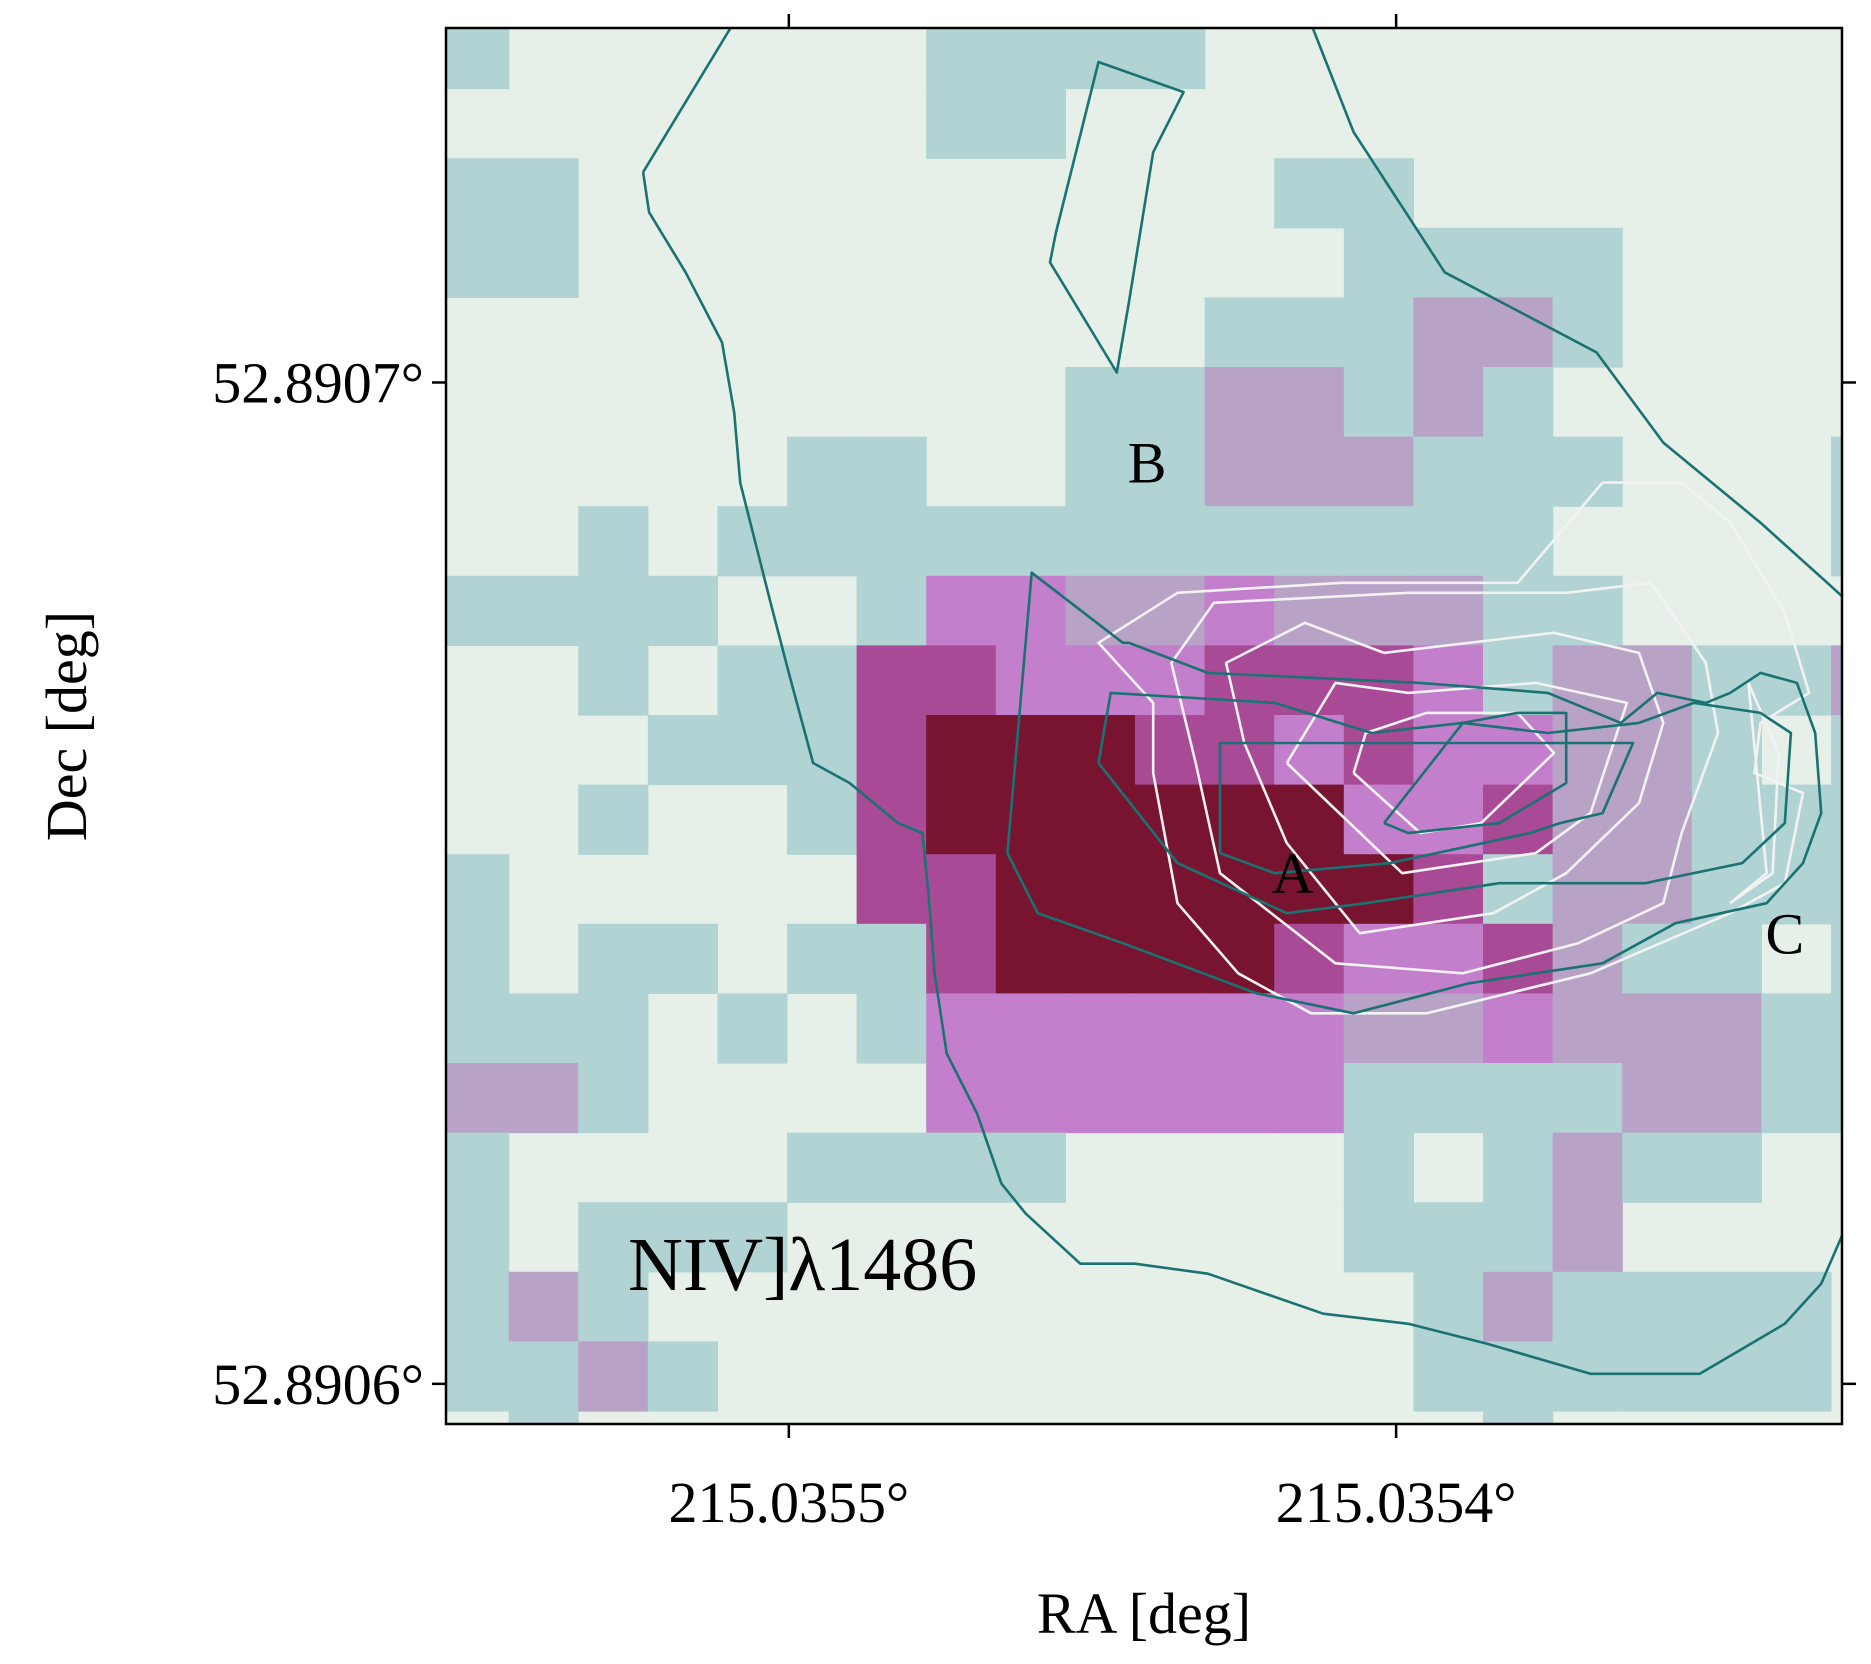  I want to click on source-label-b: B, so click(1147, 463).